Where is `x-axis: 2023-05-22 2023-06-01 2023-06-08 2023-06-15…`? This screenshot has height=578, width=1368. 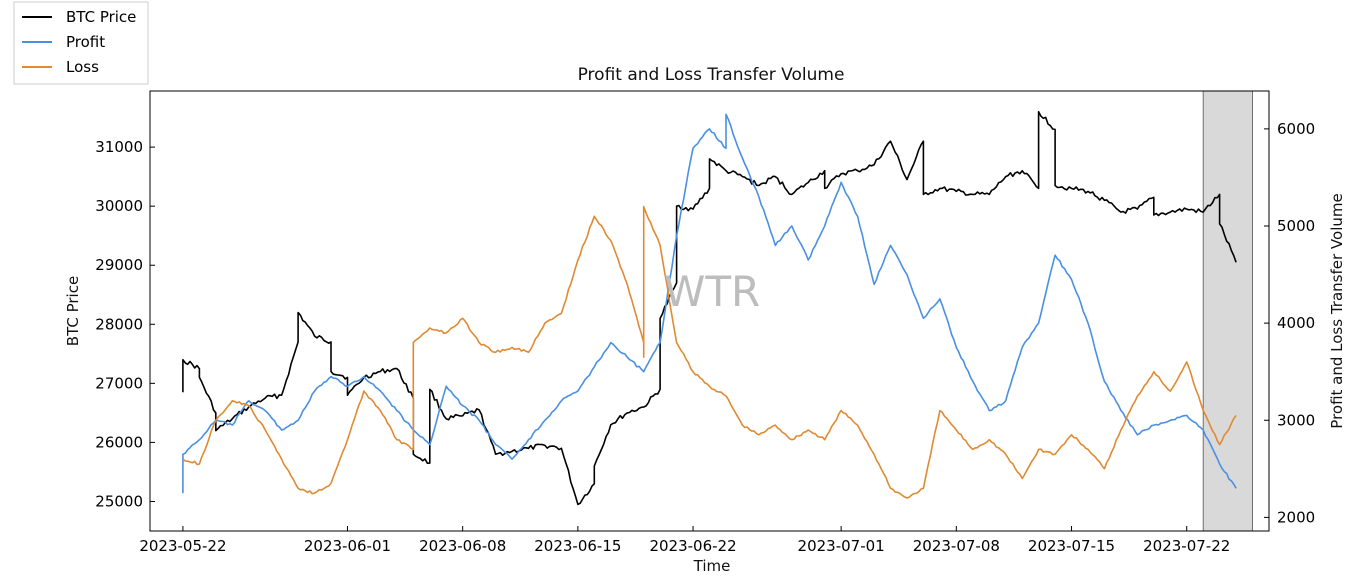 x-axis: 2023-05-22 2023-06-01 2023-06-08 2023-06-15… is located at coordinates (684, 540).